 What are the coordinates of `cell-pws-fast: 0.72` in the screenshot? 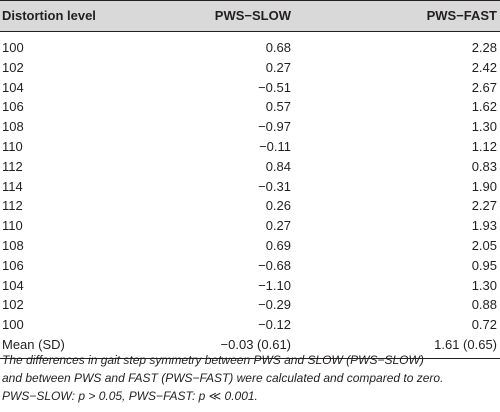 It's located at (484, 325).